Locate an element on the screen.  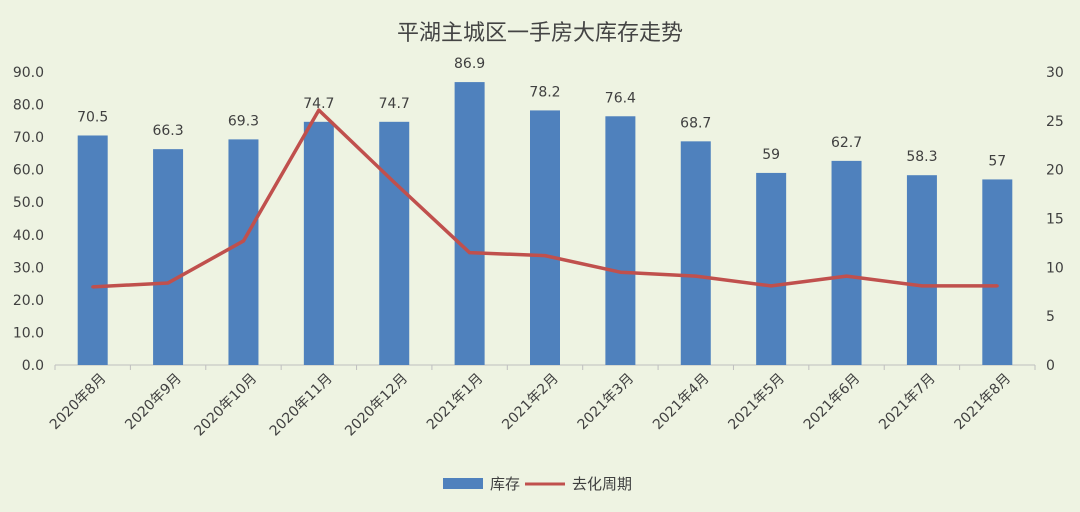
y-left-tick-label: 30.0 is located at coordinates (28, 268).